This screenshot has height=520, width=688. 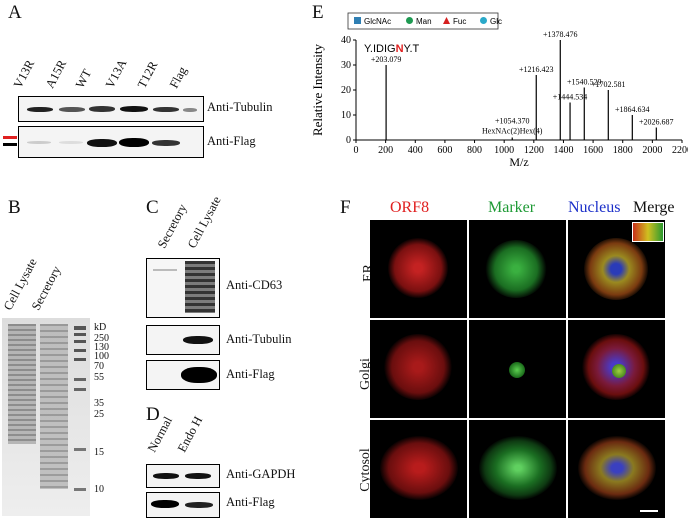 I want to click on blot-c-cd63, so click(x=183, y=288).